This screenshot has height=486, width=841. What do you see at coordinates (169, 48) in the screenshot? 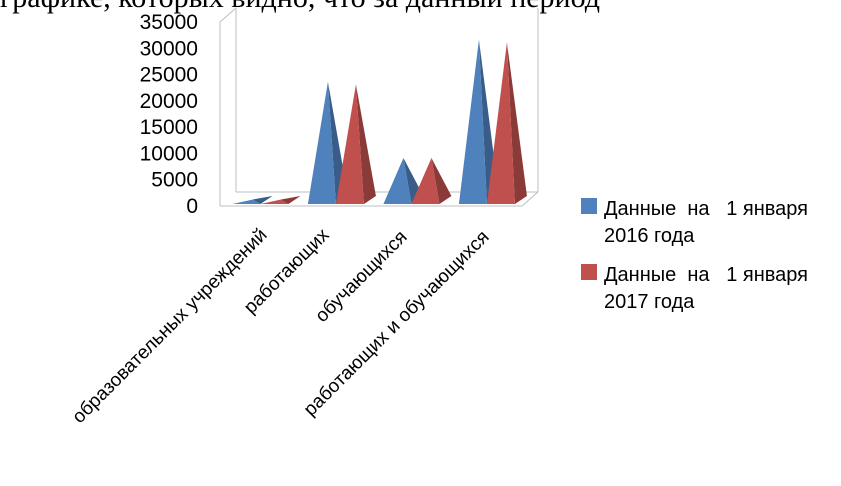
I see `y-tick-label: 30000` at bounding box center [169, 48].